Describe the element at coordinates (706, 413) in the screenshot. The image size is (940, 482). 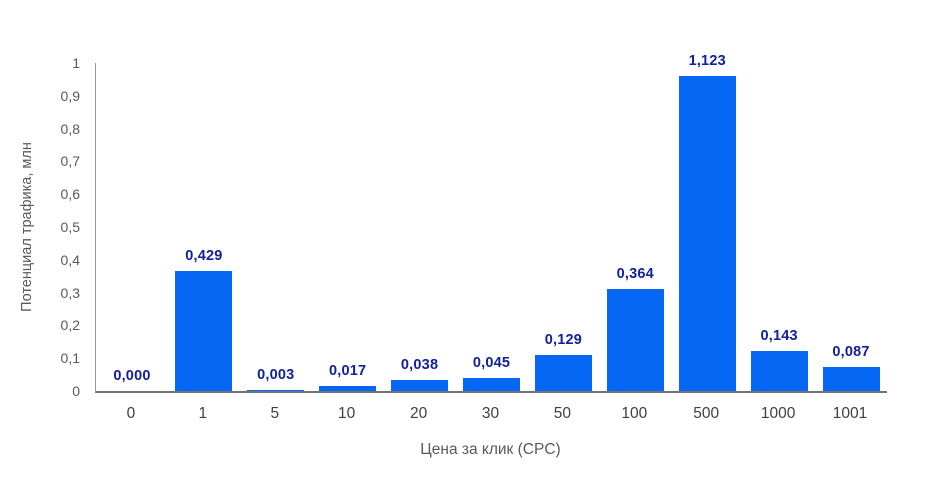
I see `x-tick-label: 500` at that location.